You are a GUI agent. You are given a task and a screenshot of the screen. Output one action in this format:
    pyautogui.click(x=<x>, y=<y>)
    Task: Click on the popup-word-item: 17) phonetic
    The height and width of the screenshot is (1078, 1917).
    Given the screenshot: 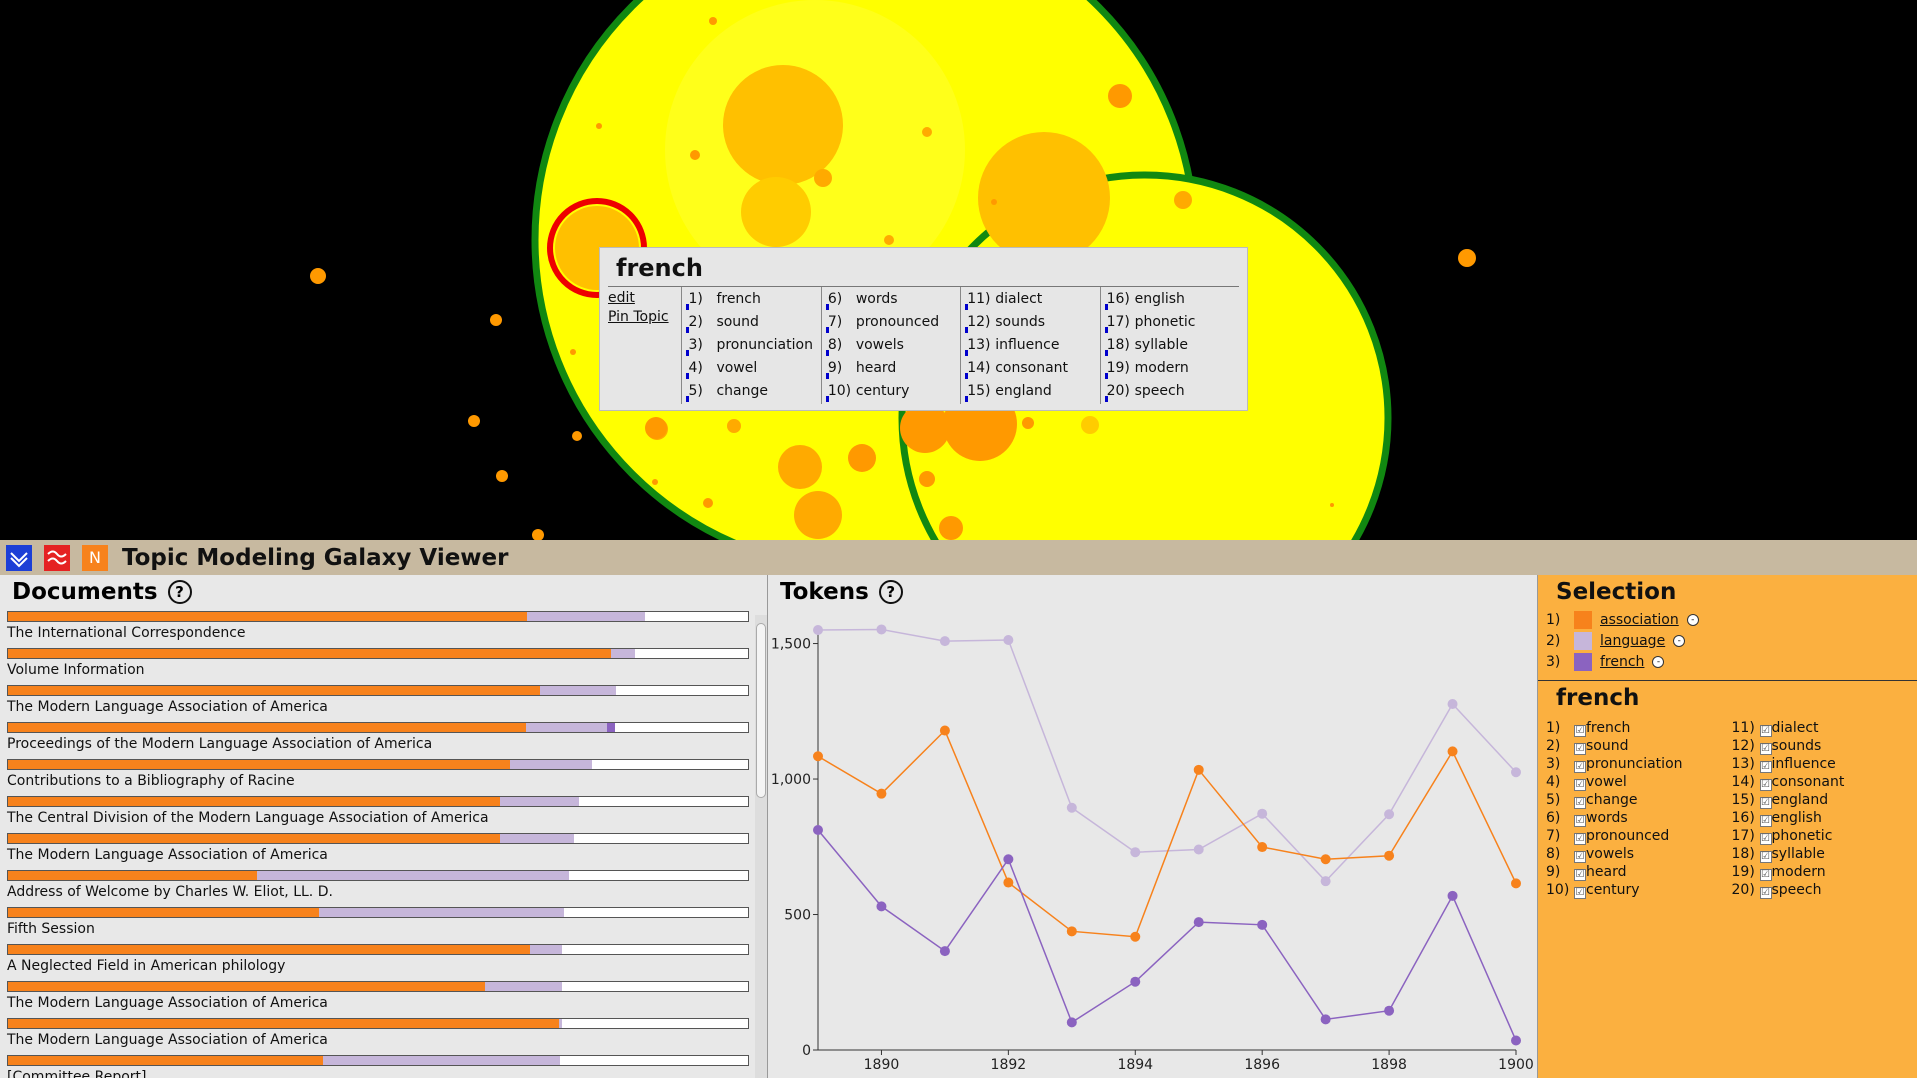 What is the action you would take?
    pyautogui.click(x=1171, y=323)
    